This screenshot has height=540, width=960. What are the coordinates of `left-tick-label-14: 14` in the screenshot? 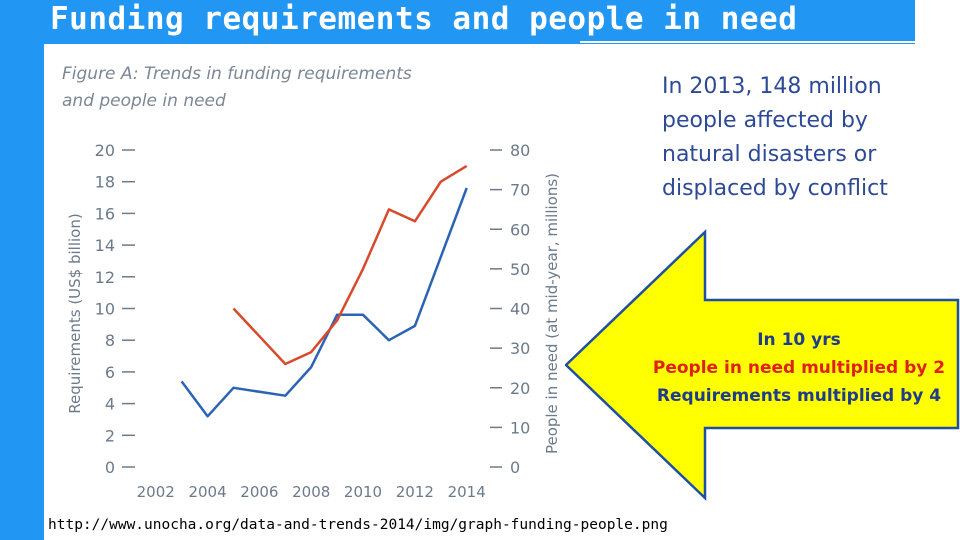 It's located at (105, 245).